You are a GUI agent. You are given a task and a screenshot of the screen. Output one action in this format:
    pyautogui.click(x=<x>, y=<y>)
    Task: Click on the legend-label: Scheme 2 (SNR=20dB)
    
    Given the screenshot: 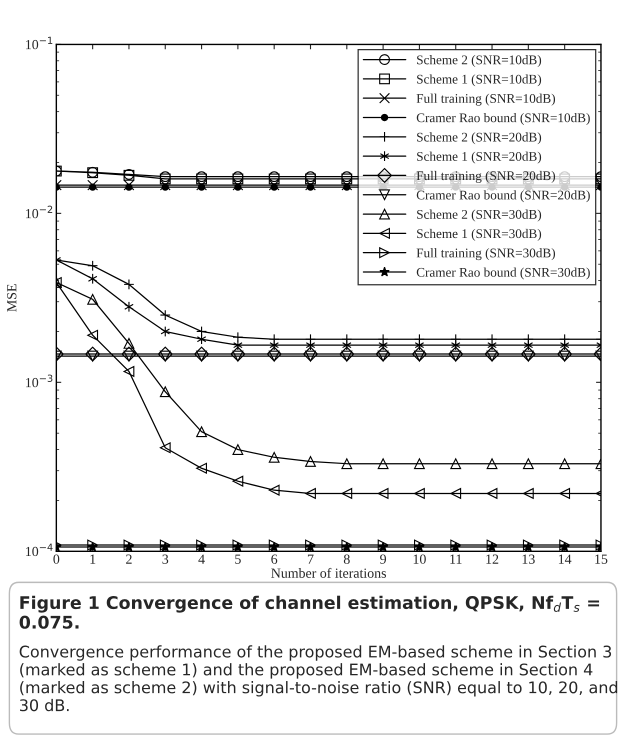 What is the action you would take?
    pyautogui.click(x=479, y=138)
    